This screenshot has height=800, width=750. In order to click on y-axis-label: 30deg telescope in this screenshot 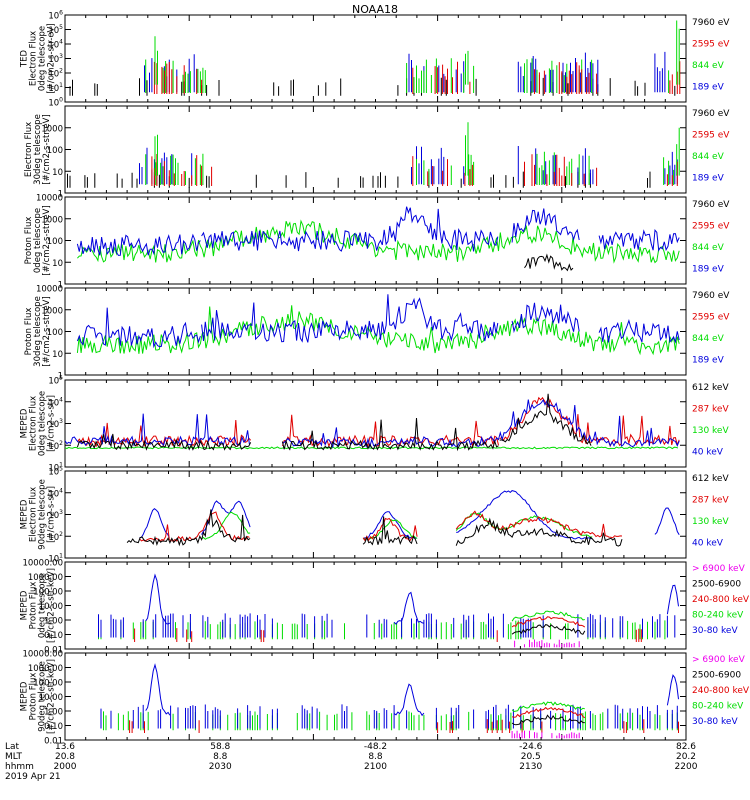, I will do `click(38, 149)`.